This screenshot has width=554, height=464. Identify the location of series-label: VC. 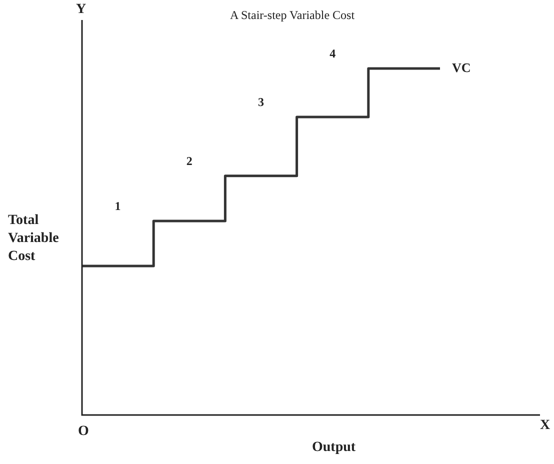
(461, 67).